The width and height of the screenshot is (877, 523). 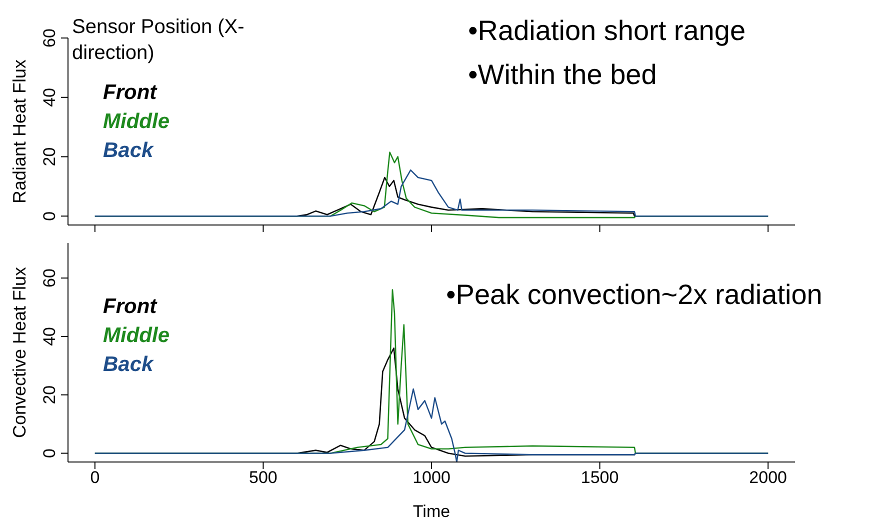 What do you see at coordinates (431, 478) in the screenshot?
I see `x-tick-label: 1000` at bounding box center [431, 478].